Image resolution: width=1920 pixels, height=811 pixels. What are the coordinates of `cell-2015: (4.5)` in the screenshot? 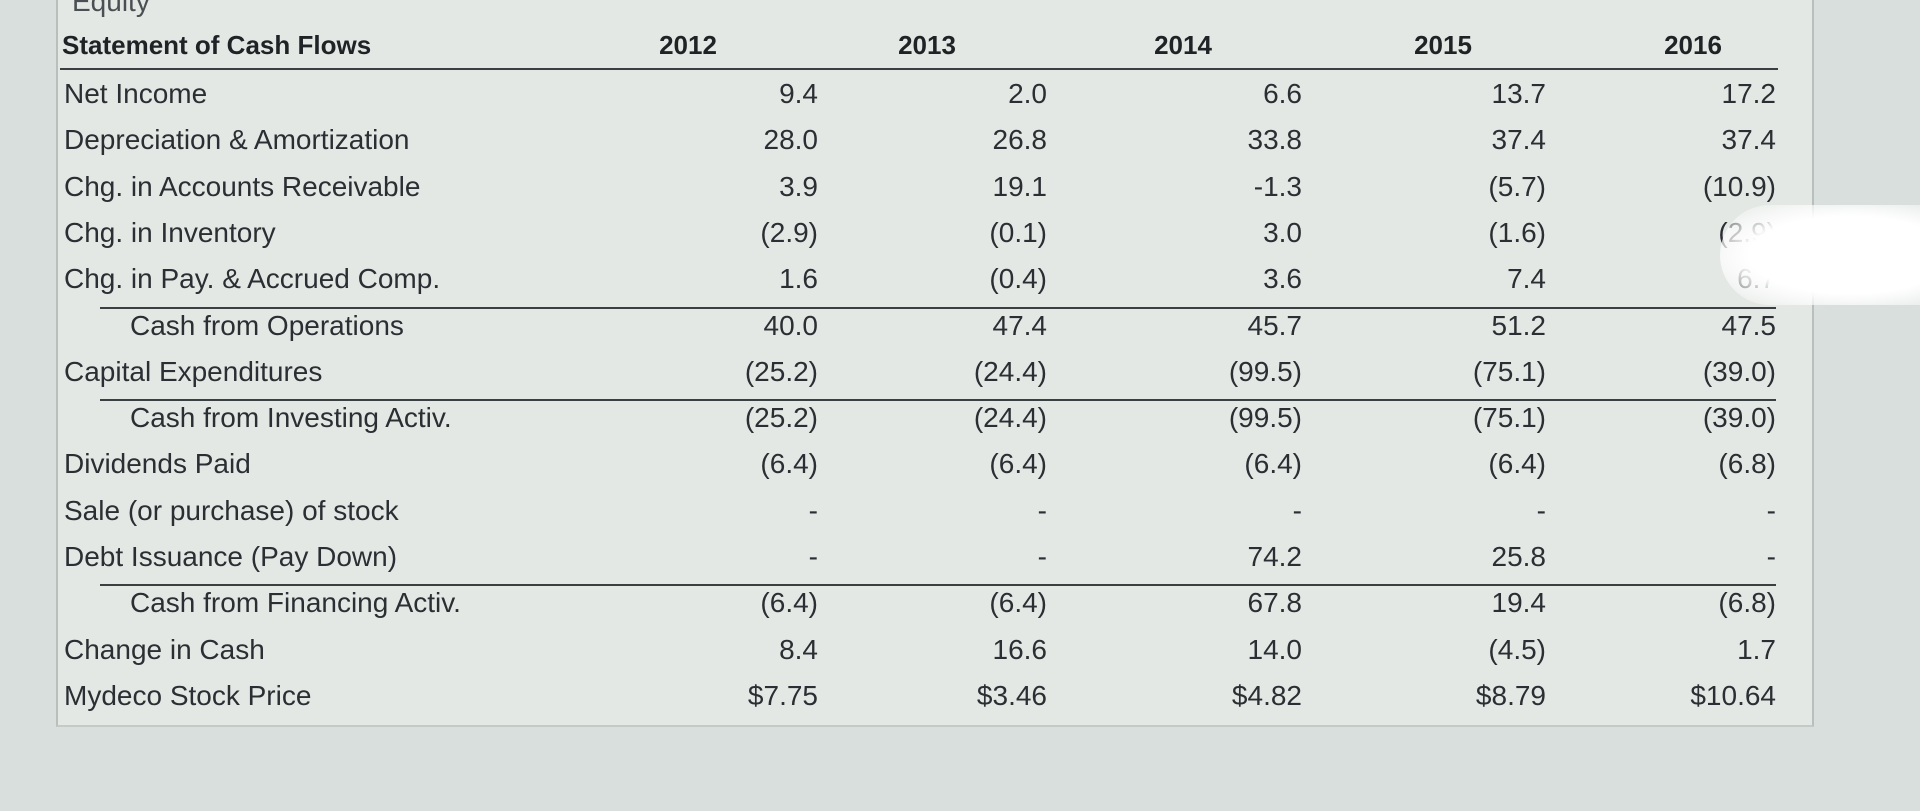 It's located at (1517, 649).